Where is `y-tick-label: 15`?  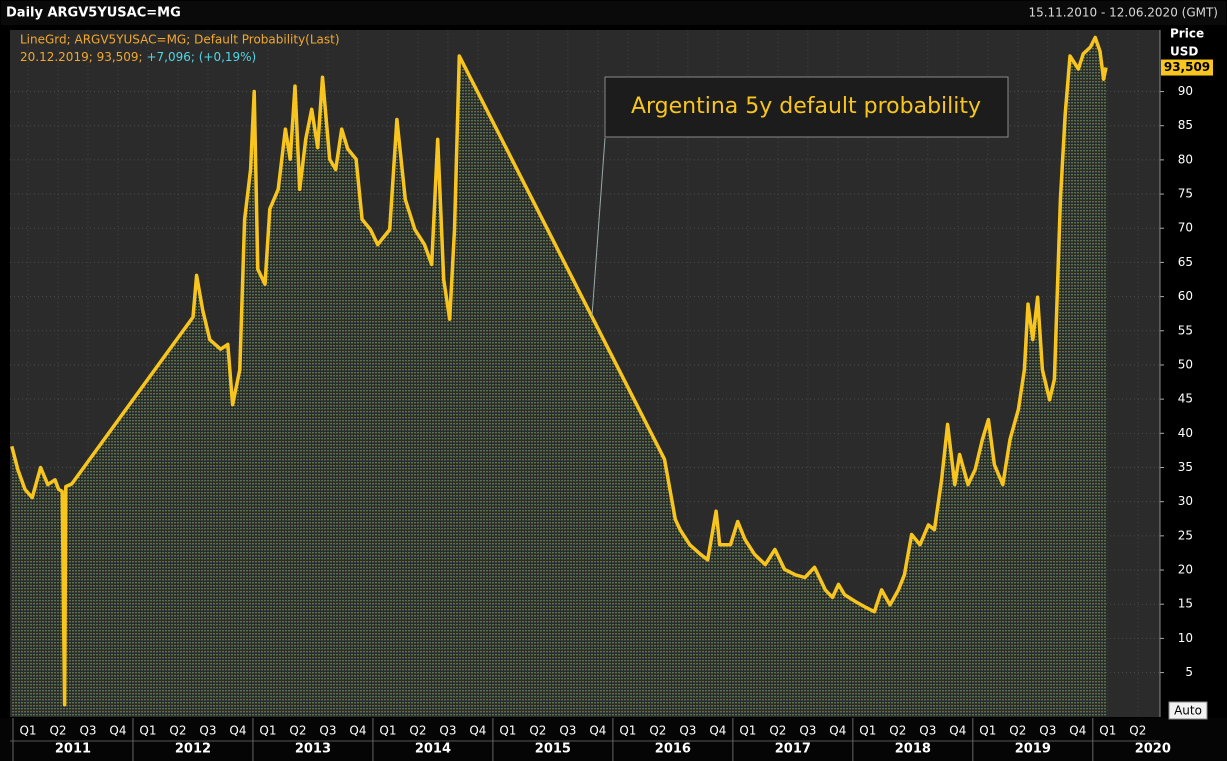 y-tick-label: 15 is located at coordinates (1185, 604).